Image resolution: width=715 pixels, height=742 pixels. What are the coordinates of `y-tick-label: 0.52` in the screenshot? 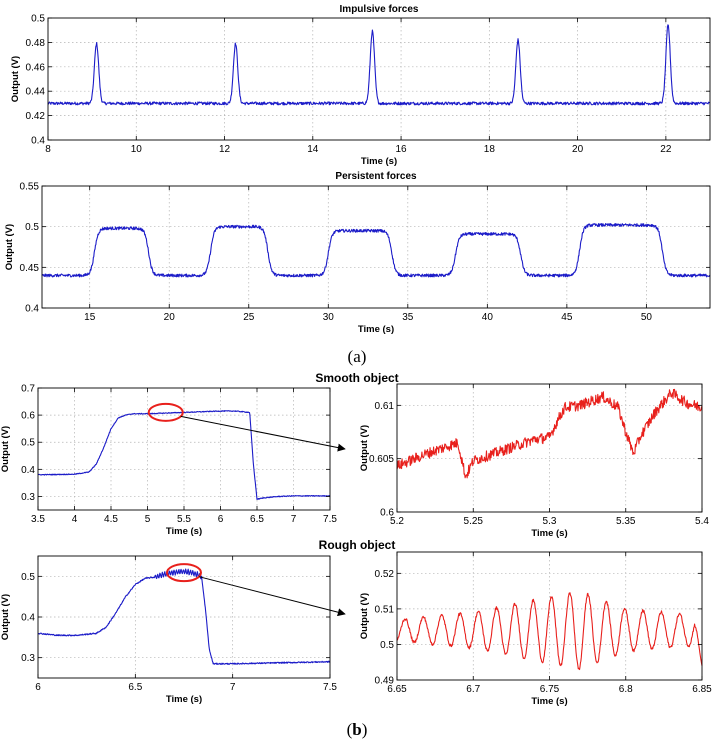 It's located at (385, 574).